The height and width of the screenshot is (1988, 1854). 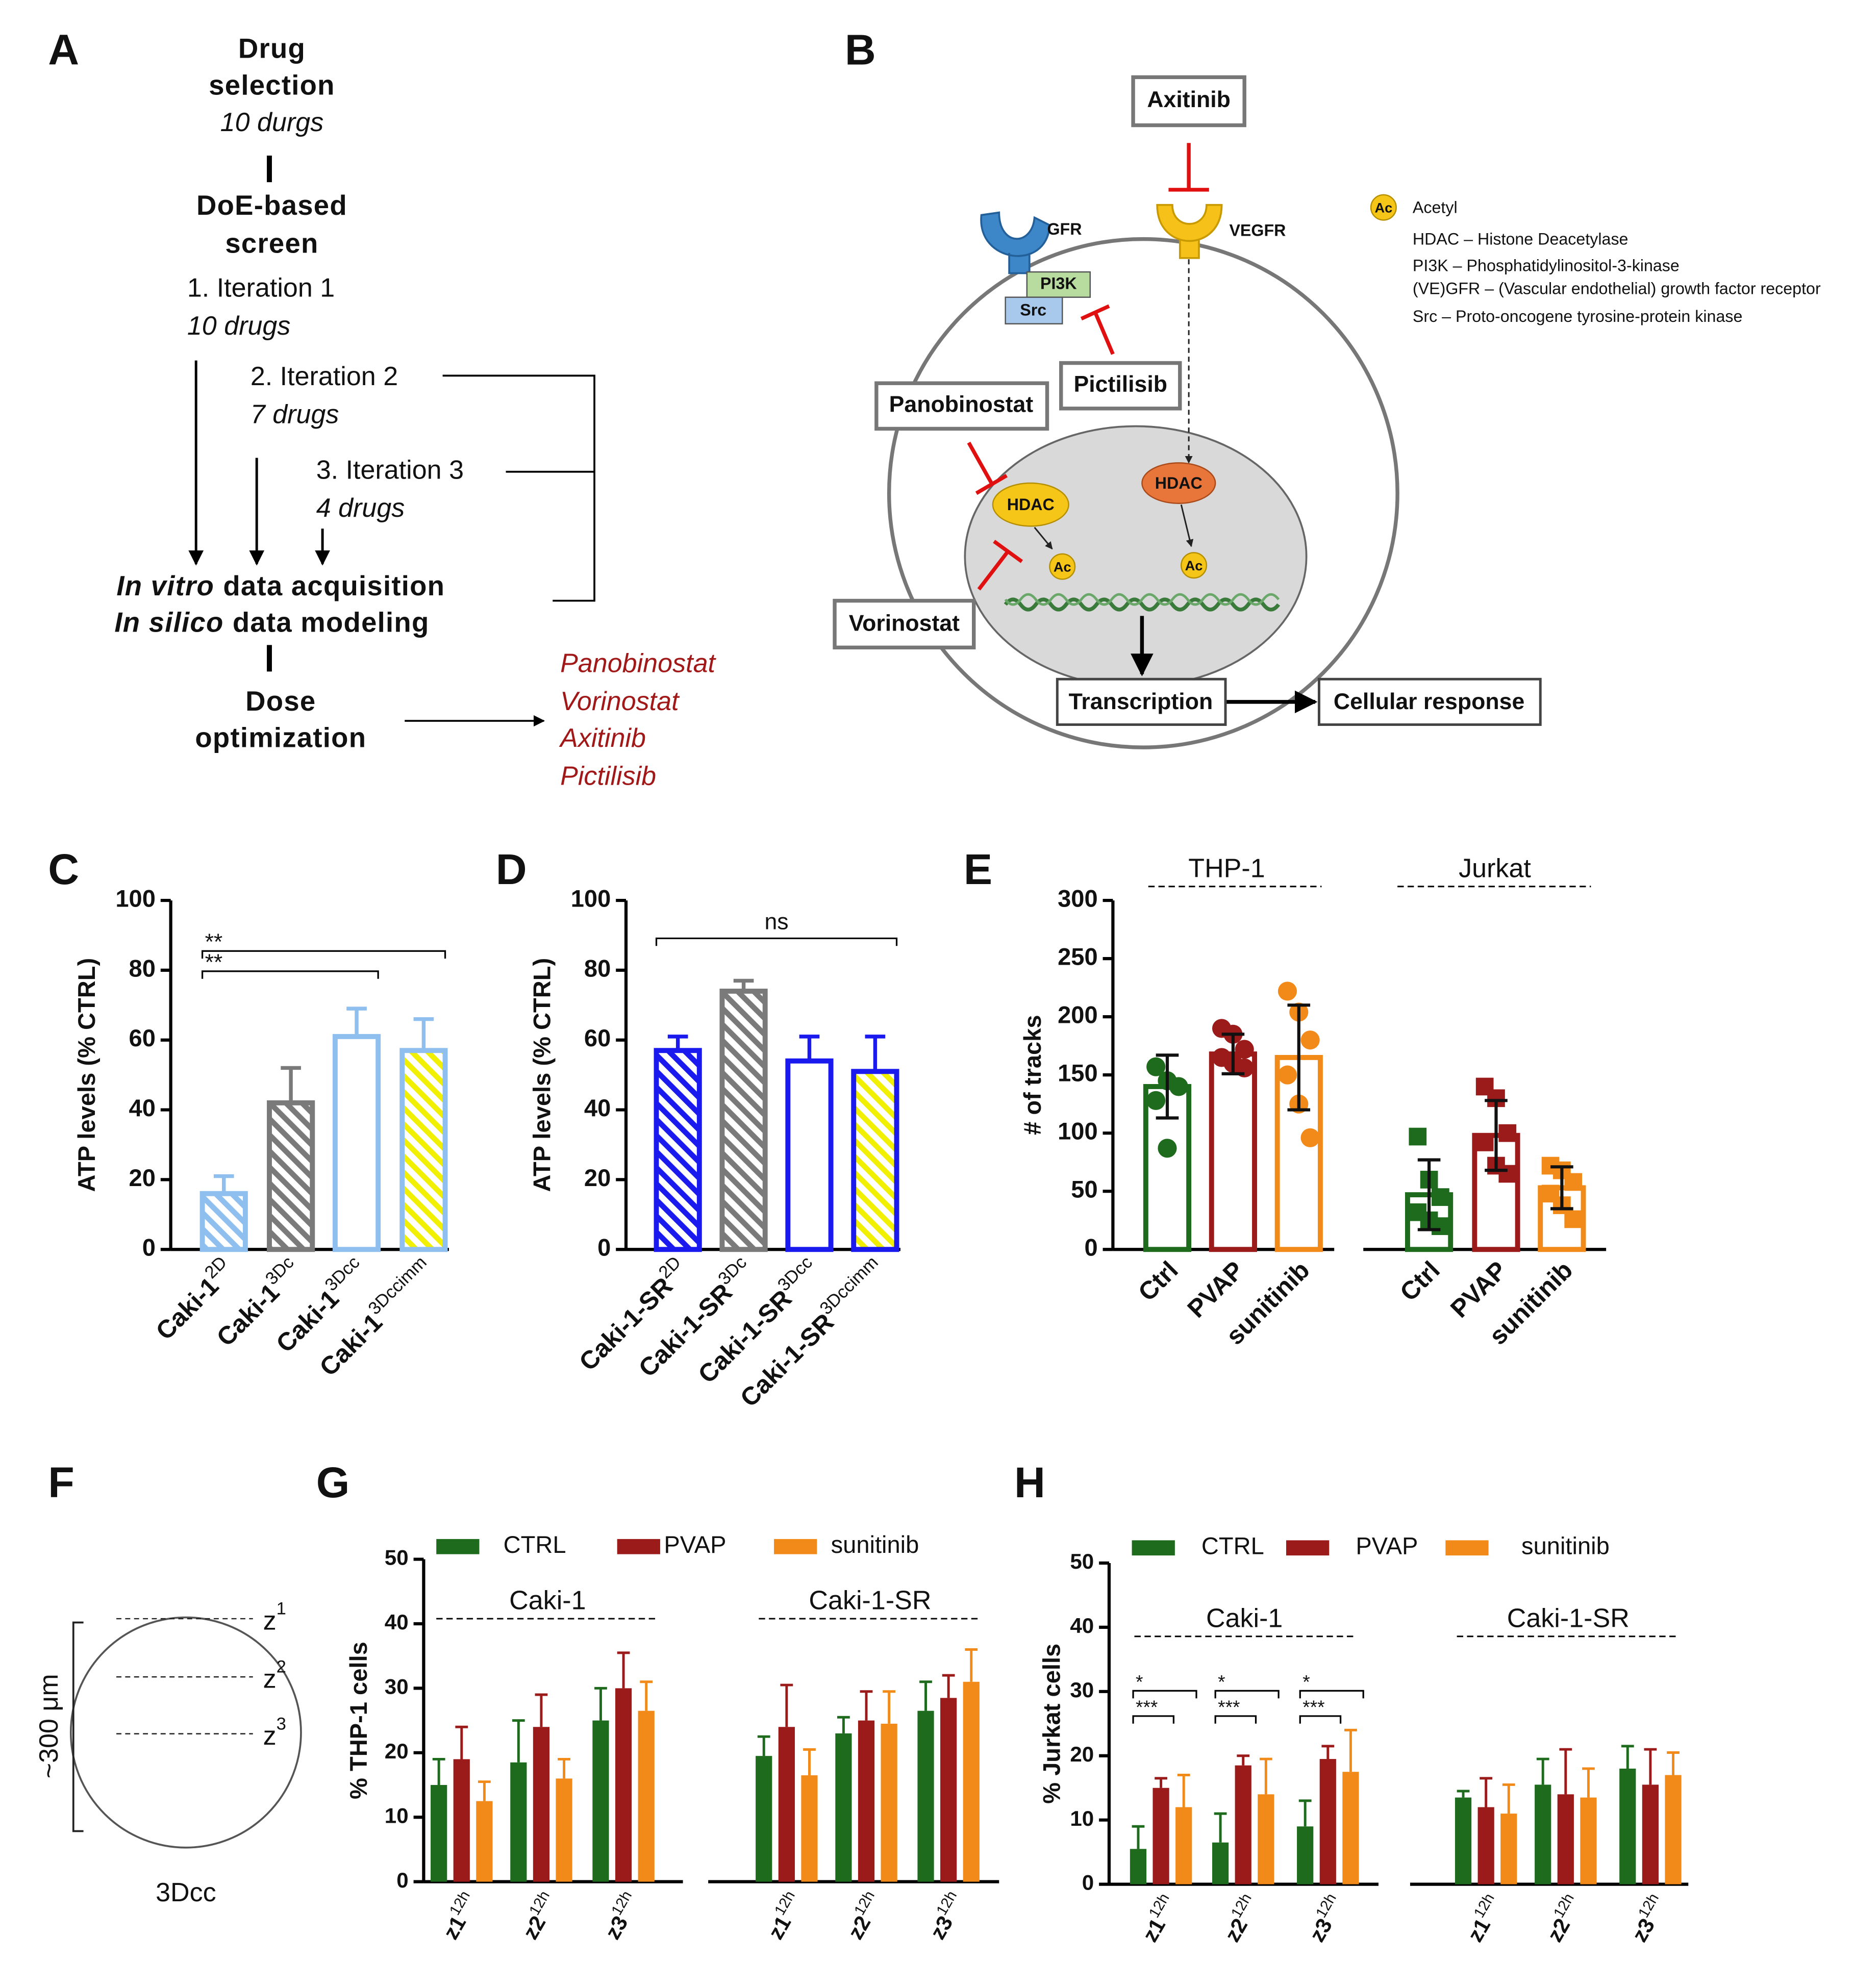 What do you see at coordinates (390, 470) in the screenshot?
I see `iteration: 3. Iteration 3` at bounding box center [390, 470].